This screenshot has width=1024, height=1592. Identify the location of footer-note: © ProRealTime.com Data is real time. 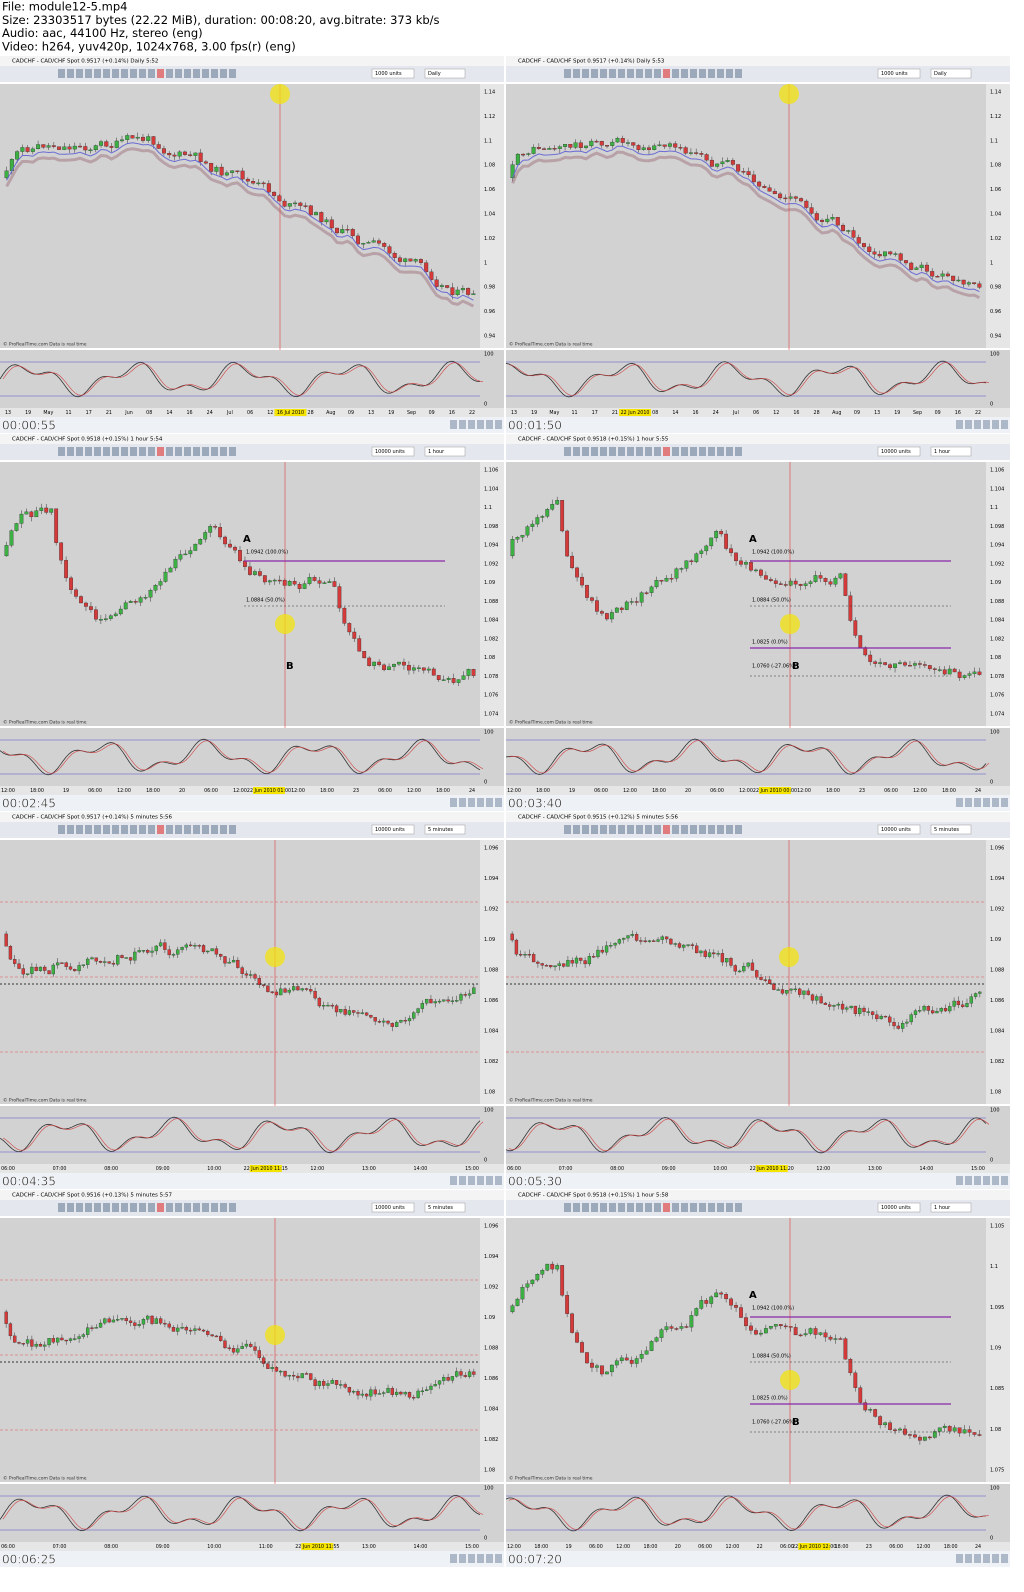
(551, 344).